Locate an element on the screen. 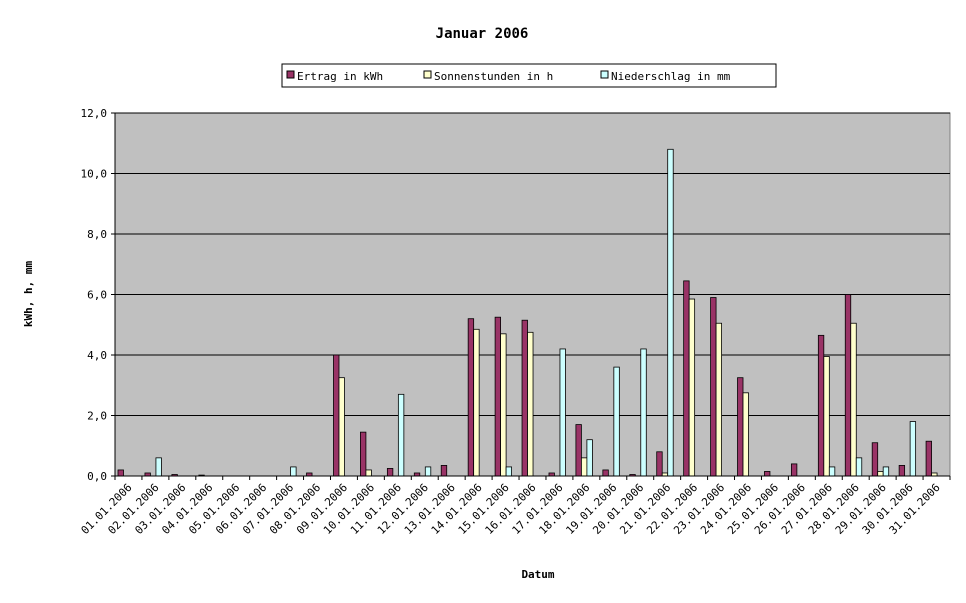 The width and height of the screenshot is (966, 603). x-axis-label: Datum is located at coordinates (537, 574).